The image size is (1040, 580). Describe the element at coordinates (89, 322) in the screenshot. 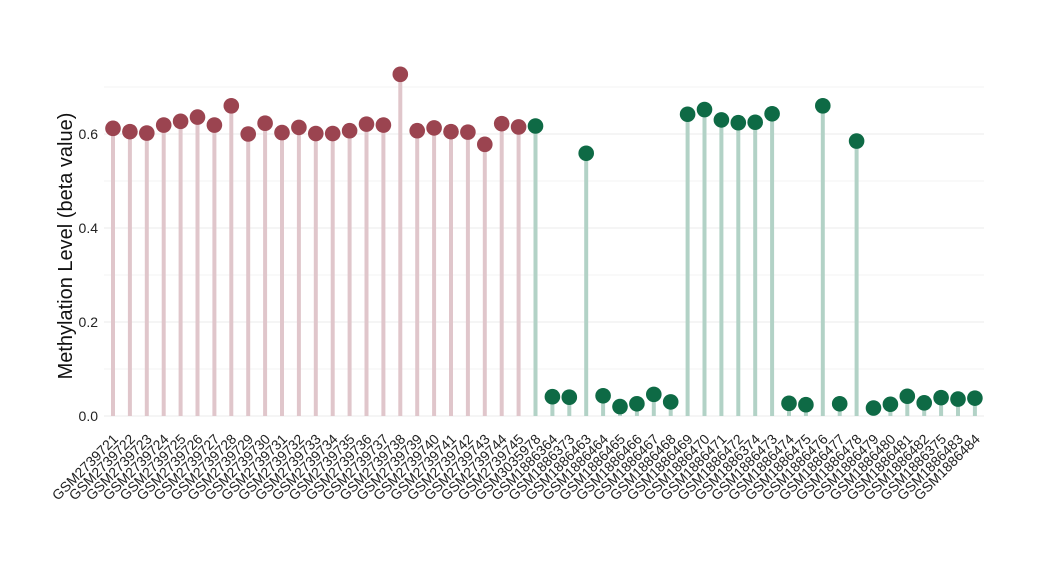

I see `y-tick-label: 0.2` at that location.